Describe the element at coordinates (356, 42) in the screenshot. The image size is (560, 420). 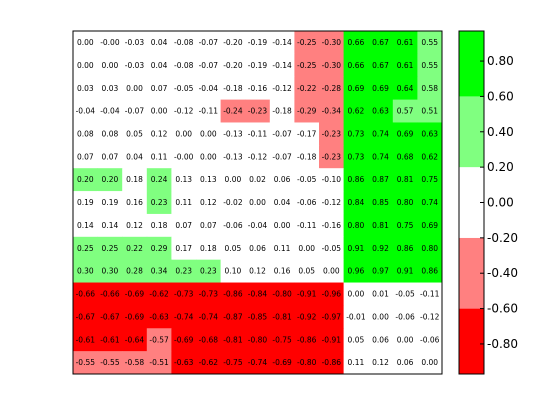
I see `cell-value-label: 0.66` at that location.